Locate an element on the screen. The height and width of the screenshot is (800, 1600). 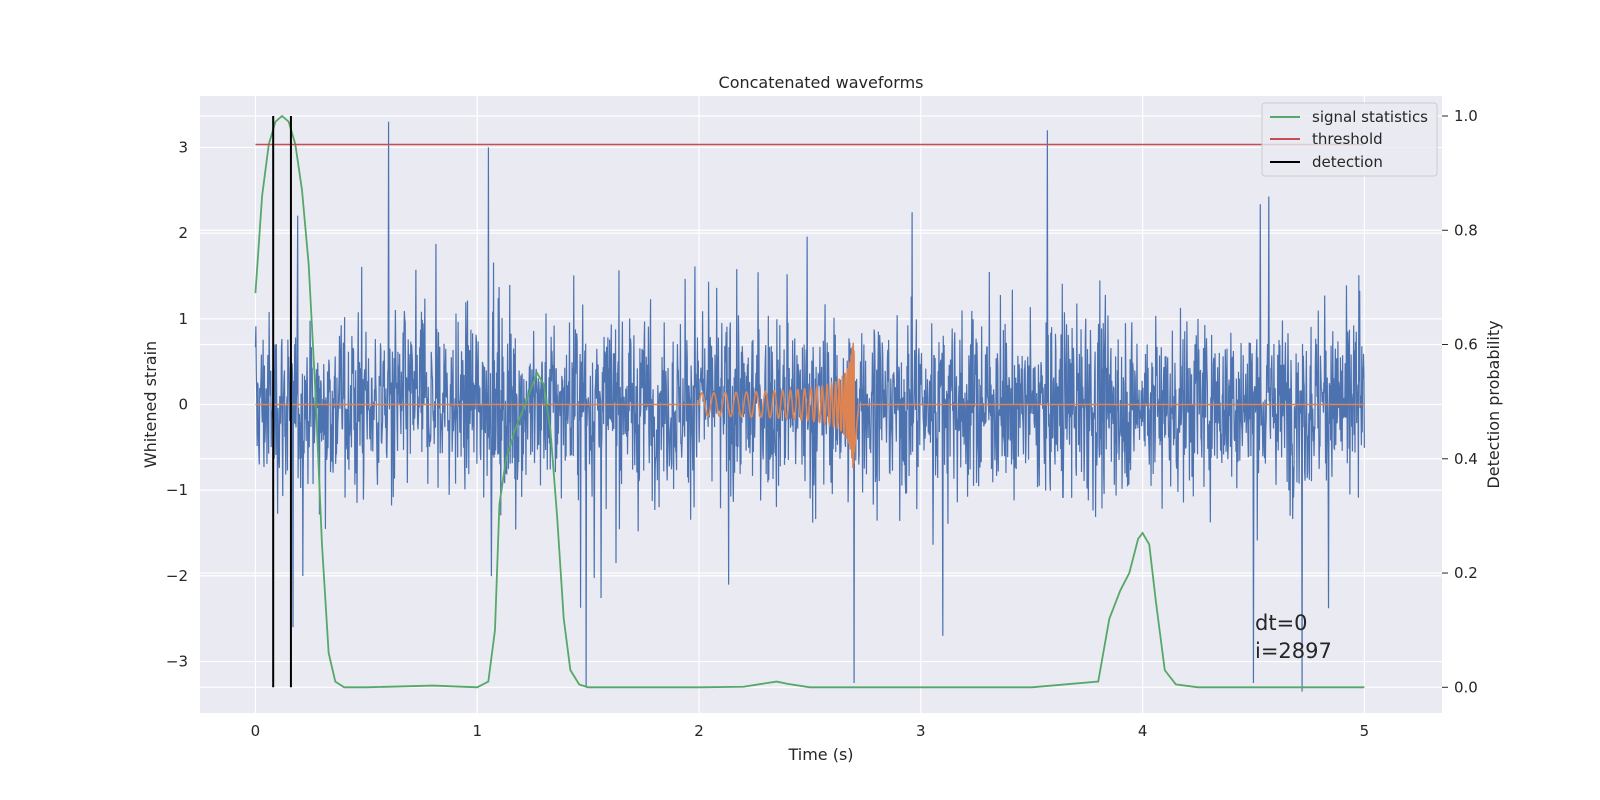
legend: signal statistics threshold detection is located at coordinates (1349, 139).